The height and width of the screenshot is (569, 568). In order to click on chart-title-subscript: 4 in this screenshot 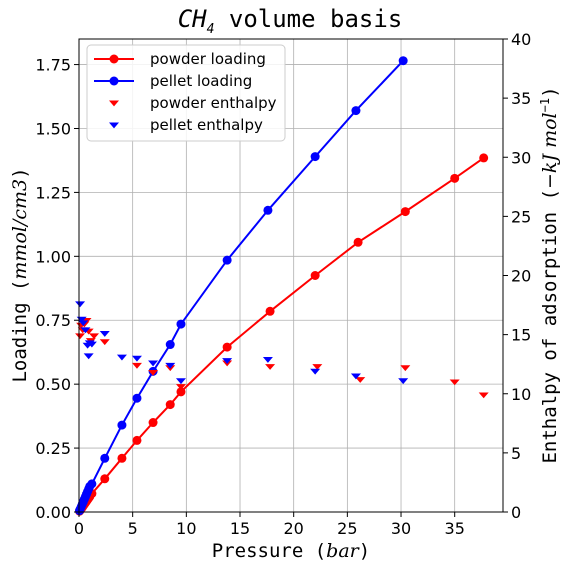, I will do `click(211, 29)`.